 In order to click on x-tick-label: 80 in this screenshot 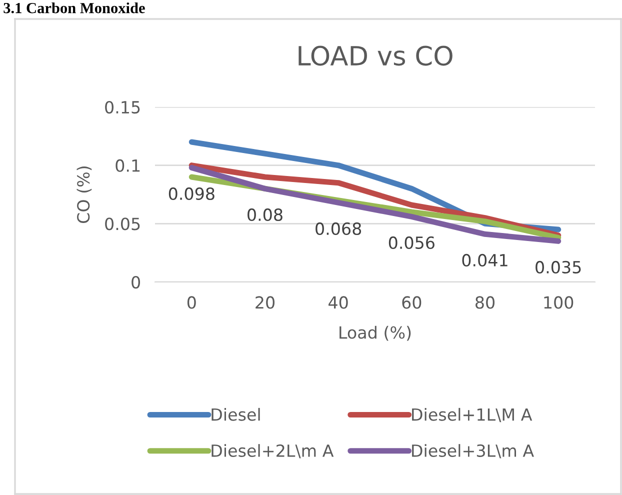, I will do `click(485, 302)`.